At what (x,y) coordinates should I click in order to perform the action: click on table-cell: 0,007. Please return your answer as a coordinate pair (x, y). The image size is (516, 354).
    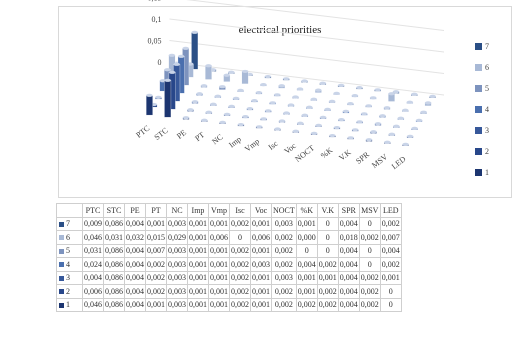
    Looking at the image, I should click on (156, 250).